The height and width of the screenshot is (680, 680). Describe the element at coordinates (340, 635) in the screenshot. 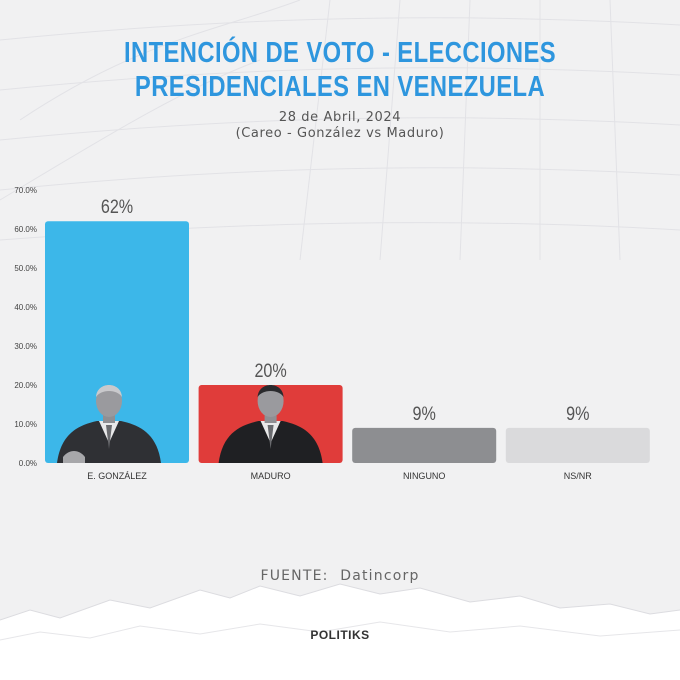

I see `brand-logo: POLITIKS` at that location.